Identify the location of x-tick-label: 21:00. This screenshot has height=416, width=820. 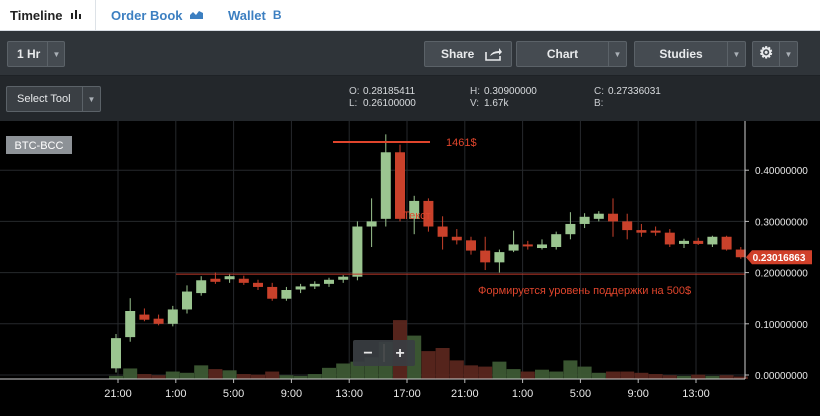
(465, 394).